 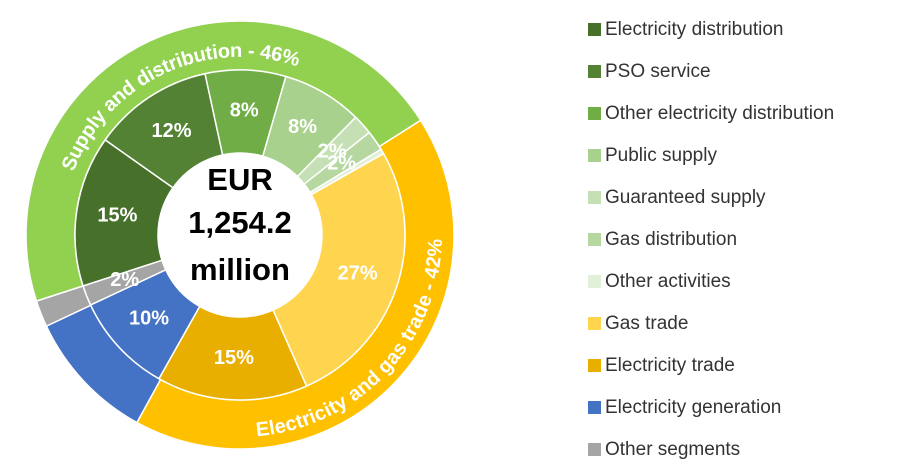 I want to click on legend-label: Guaranteed supply, so click(x=685, y=197).